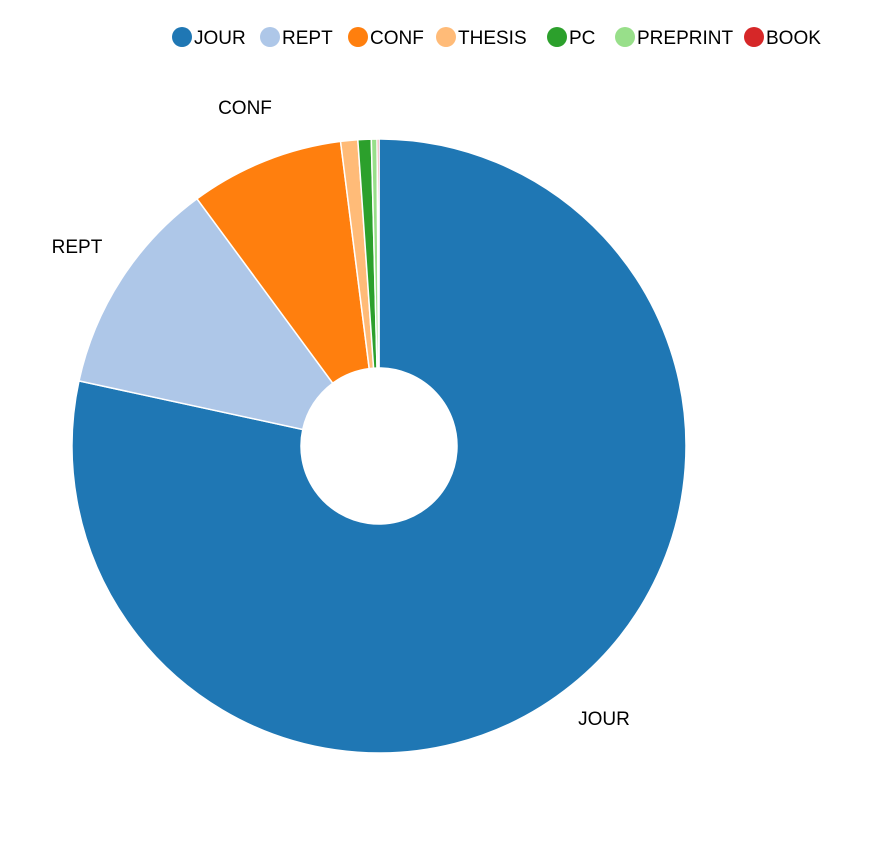 The height and width of the screenshot is (842, 875). Describe the element at coordinates (378, 253) in the screenshot. I see `slice-book` at that location.